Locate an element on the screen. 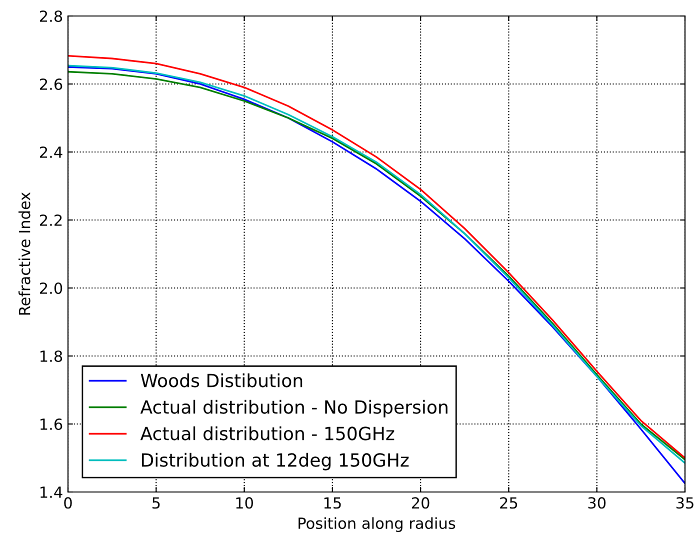  y-tick-label: 1.4 is located at coordinates (51, 492).